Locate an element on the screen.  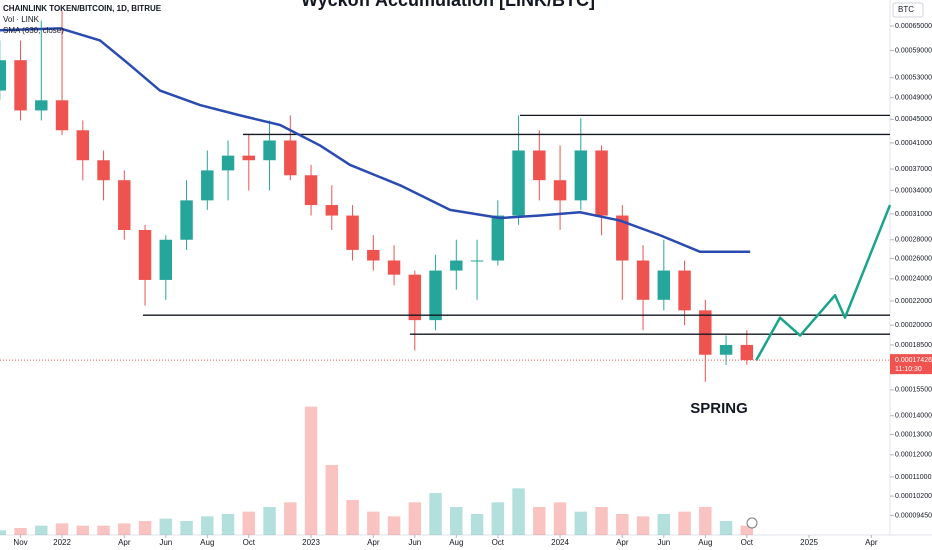
sma-label: SMA (630, close) is located at coordinates (33, 30).